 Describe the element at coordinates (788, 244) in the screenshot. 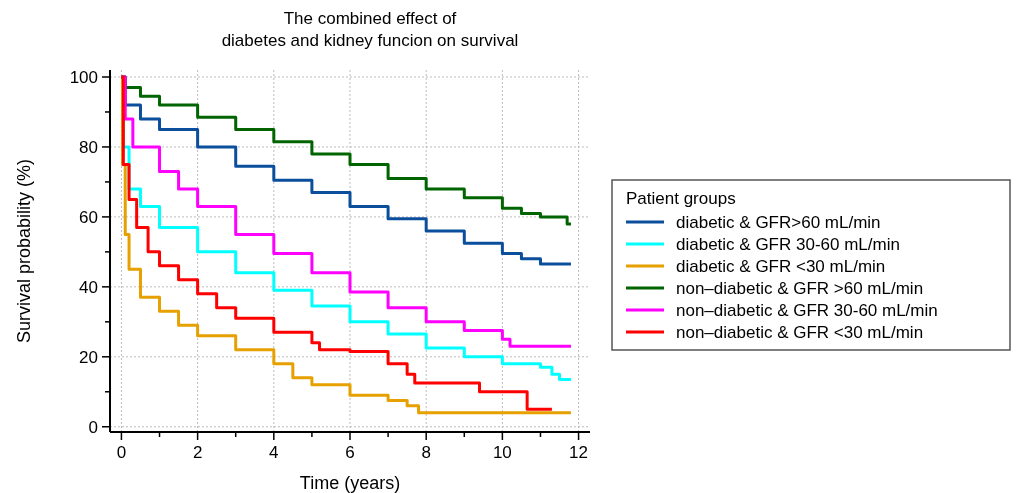

I see `legend-label: diabetic & GFR 30-60 mL/min` at that location.